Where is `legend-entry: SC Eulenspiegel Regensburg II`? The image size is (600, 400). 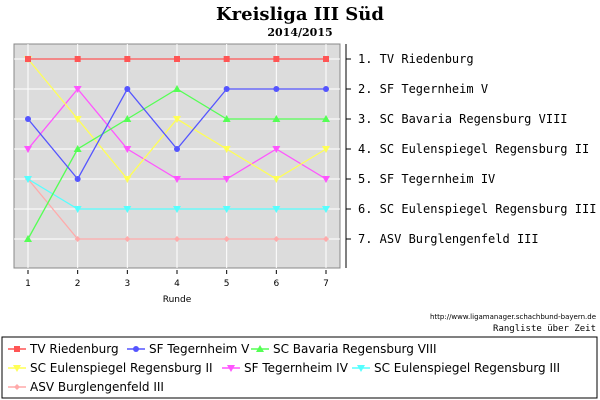
legend-entry: SC Eulenspiegel Regensburg II is located at coordinates (121, 368).